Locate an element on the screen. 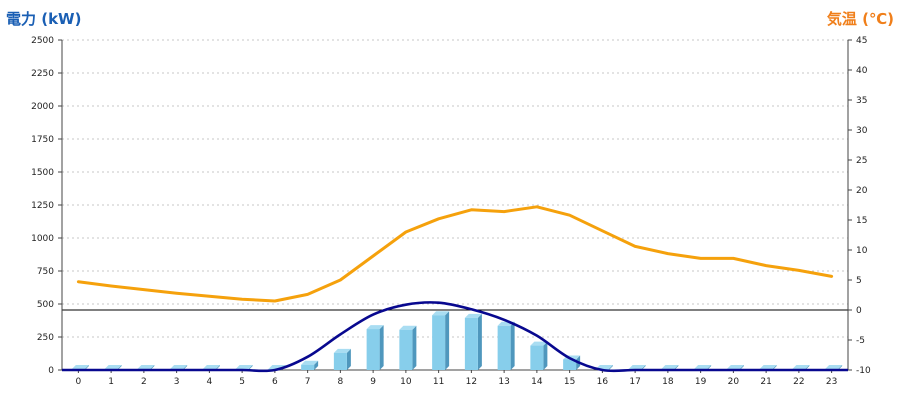 The image size is (900, 400). left-tick-label: 1250 is located at coordinates (42, 206).